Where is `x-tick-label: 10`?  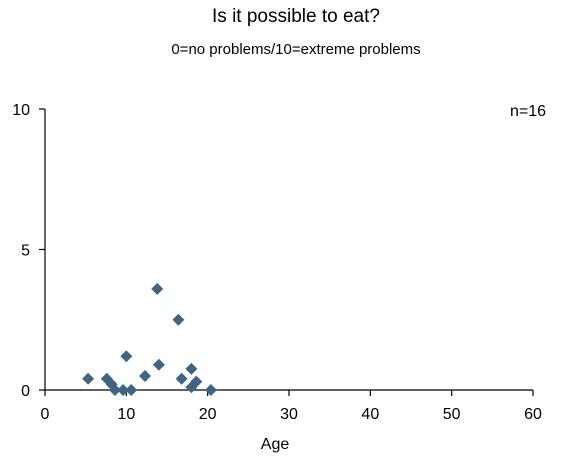
x-tick-label: 10 is located at coordinates (126, 414).